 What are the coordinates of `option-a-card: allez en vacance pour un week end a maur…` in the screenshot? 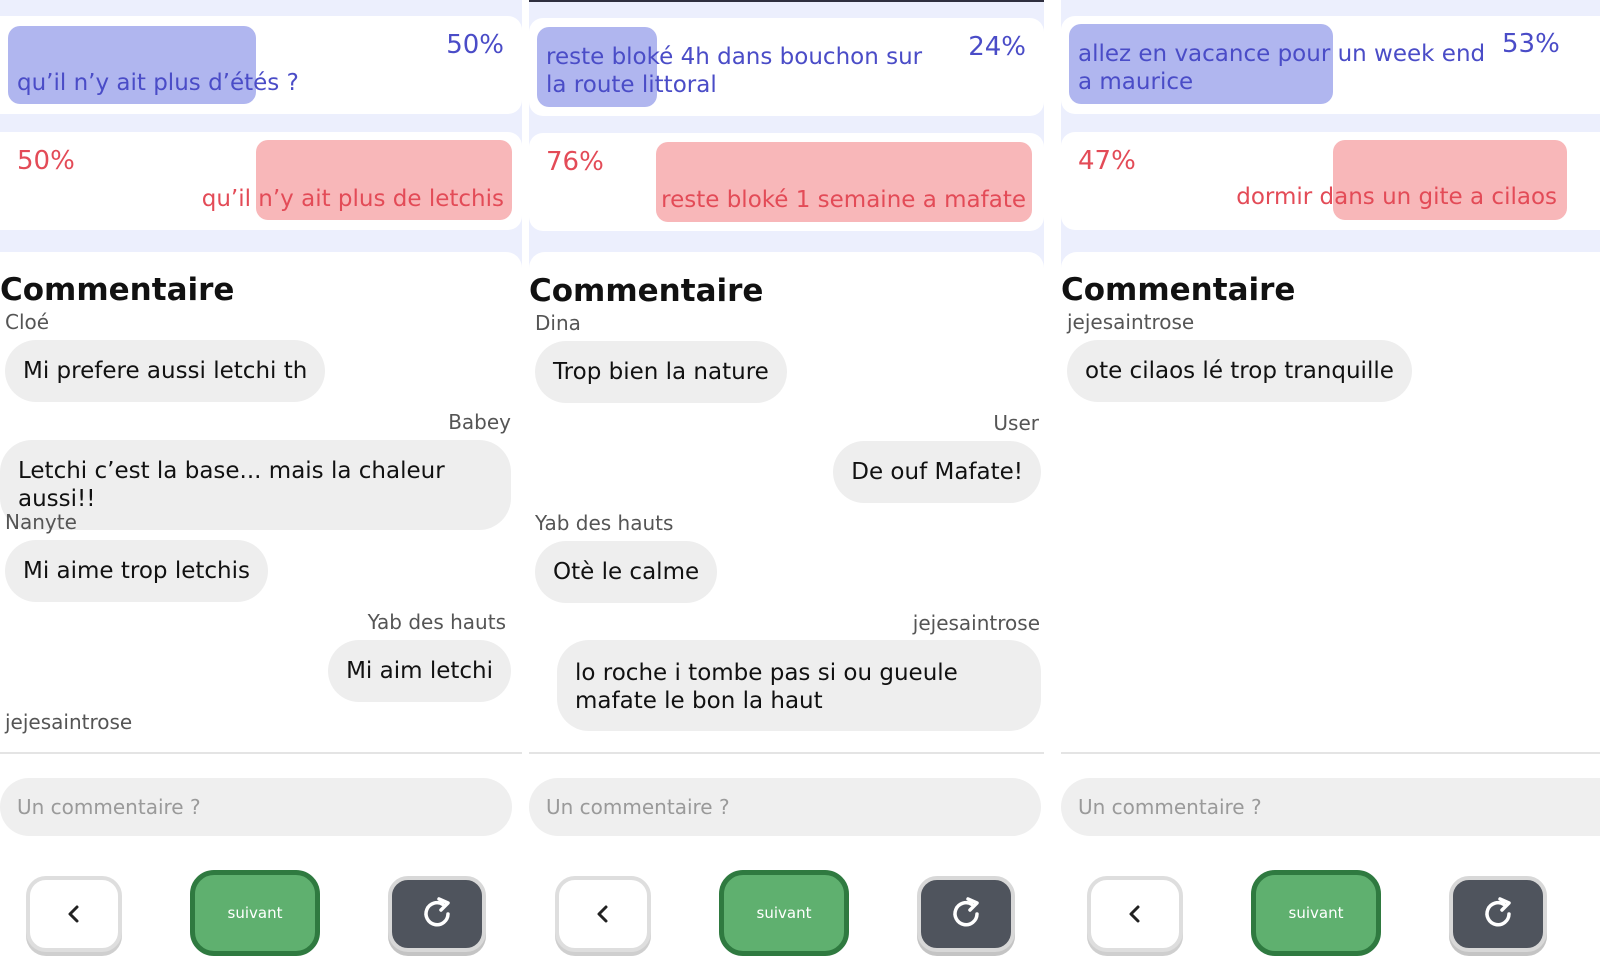 It's located at (1330, 65).